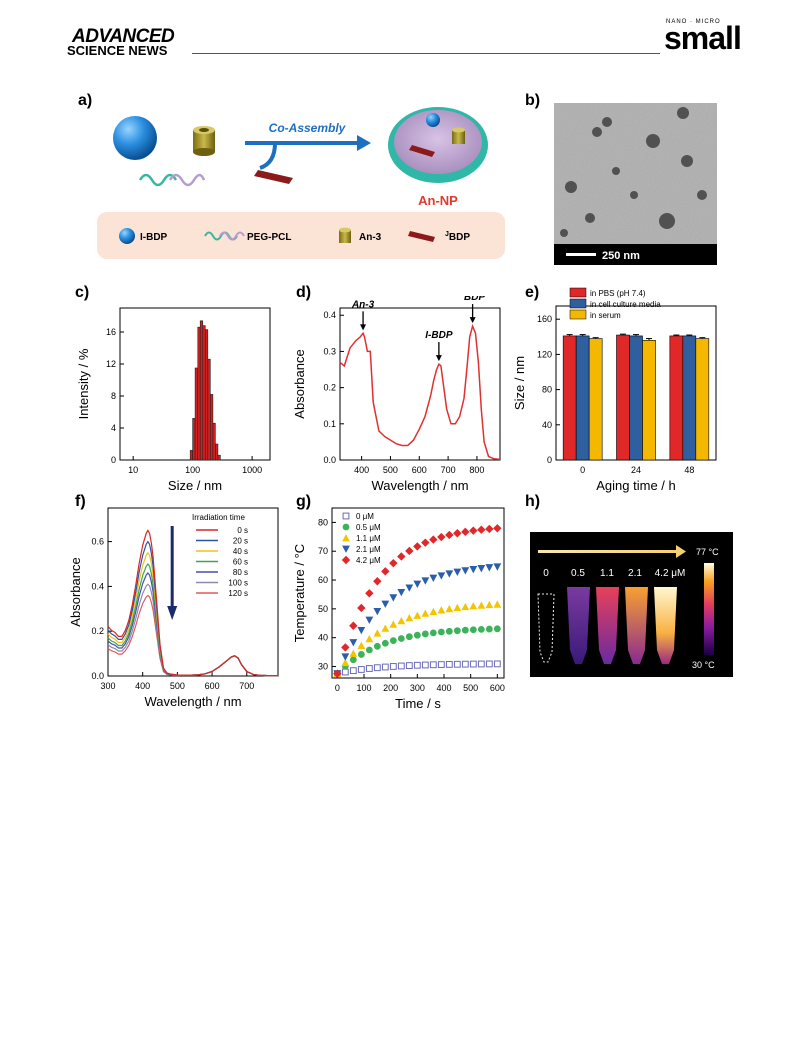 This screenshot has width=793, height=1043. I want to click on peg-pcl-coil-icon, so click(158, 180).